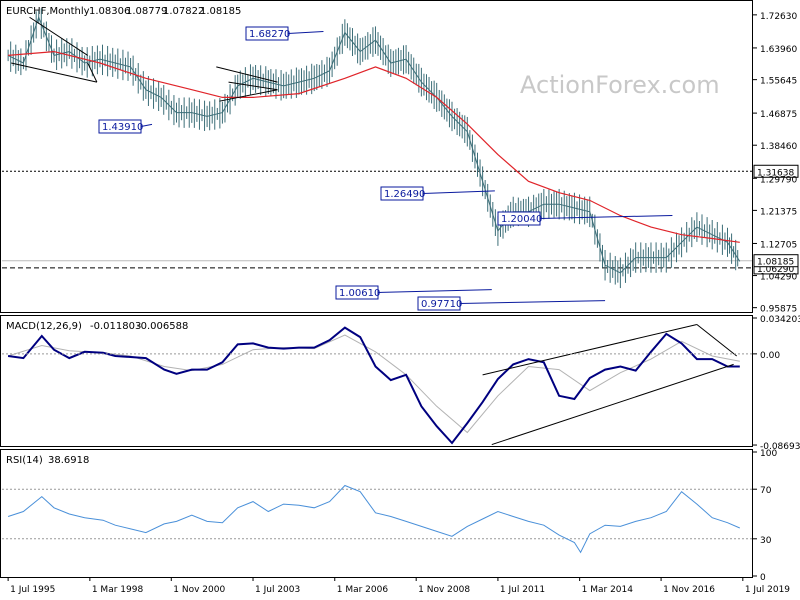 This screenshot has width=800, height=600. Describe the element at coordinates (780, 447) in the screenshot. I see `macd-y-tick-label: -0.086933` at that location.